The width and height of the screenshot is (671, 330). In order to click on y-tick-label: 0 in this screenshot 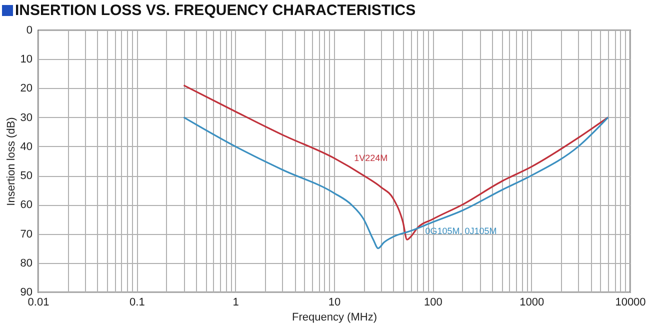, I will do `click(29, 30)`.